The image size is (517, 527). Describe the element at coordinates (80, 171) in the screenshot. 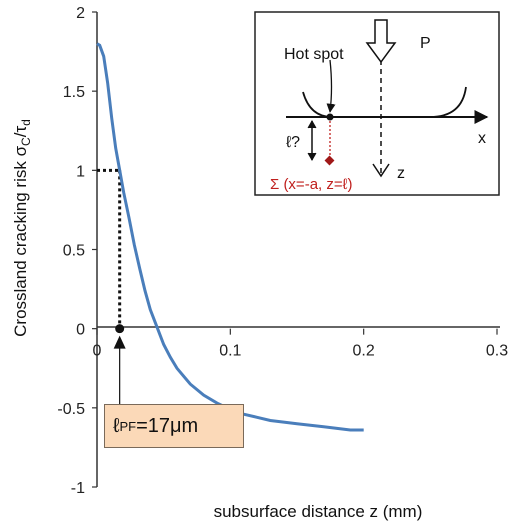

I see `y-tick-label: 1` at that location.